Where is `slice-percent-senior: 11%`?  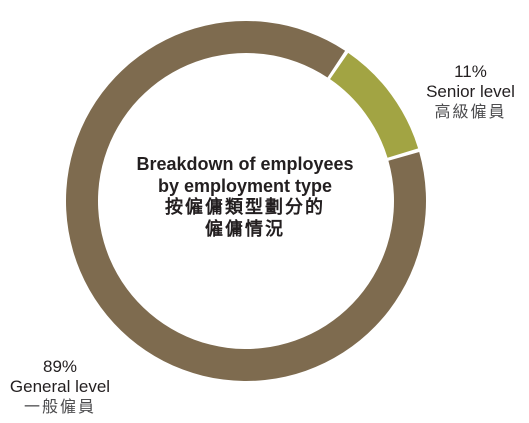 slice-percent-senior: 11% is located at coordinates (470, 71).